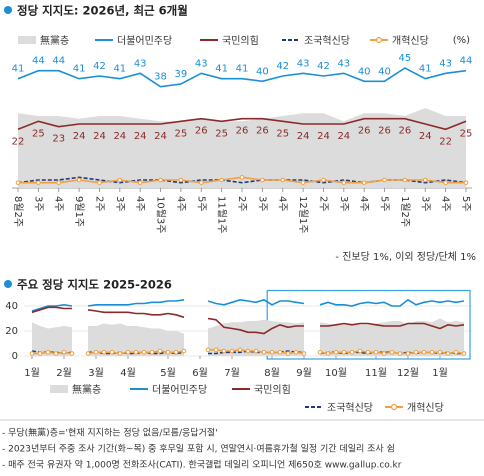 The width and height of the screenshot is (484, 476). Describe the element at coordinates (32, 373) in the screenshot. I see `x-tick-label: 1월` at that location.